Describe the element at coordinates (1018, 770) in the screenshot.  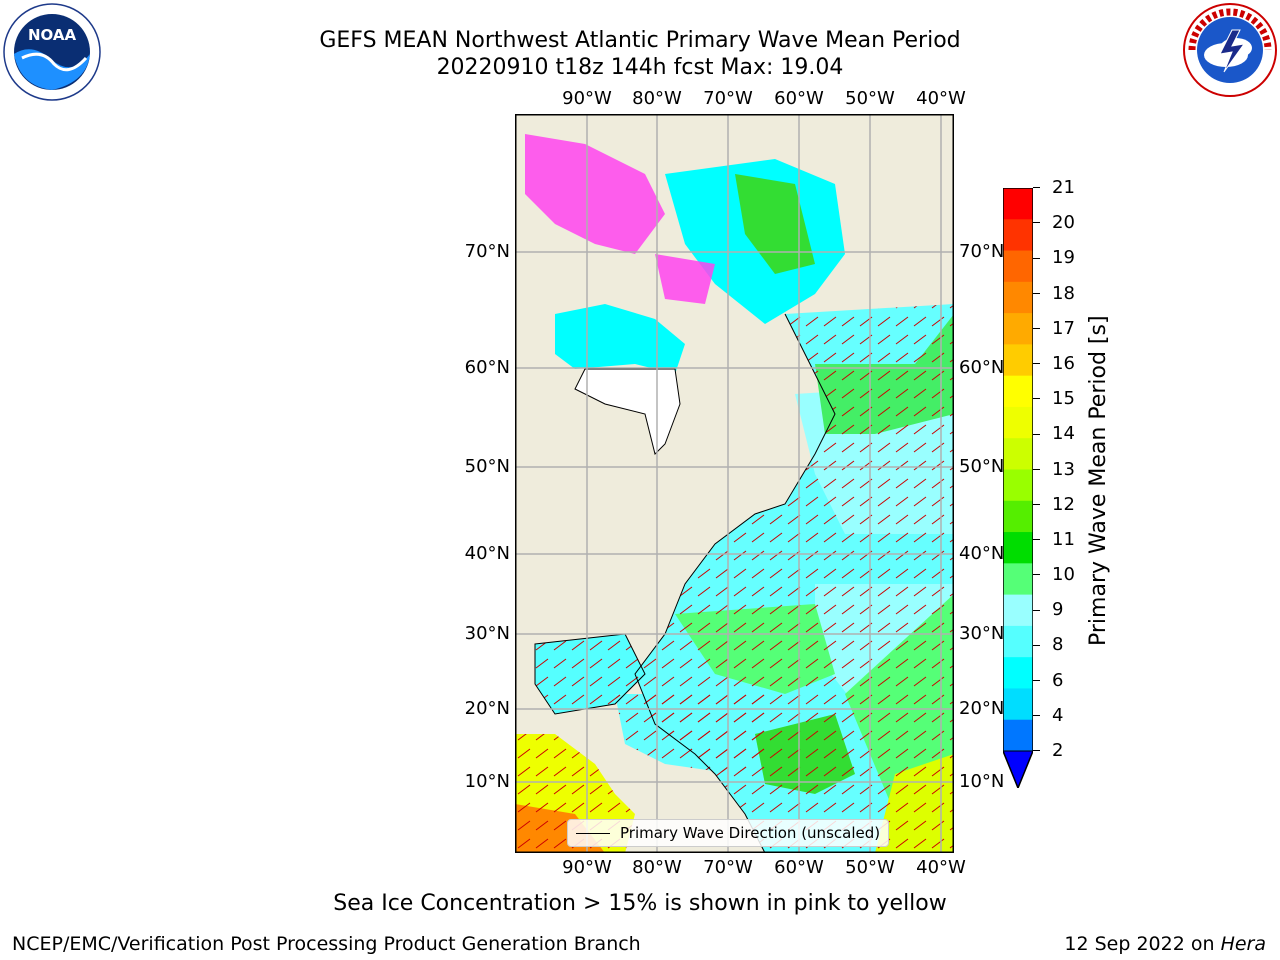
I see `colorbar-extend-arrow` at that location.